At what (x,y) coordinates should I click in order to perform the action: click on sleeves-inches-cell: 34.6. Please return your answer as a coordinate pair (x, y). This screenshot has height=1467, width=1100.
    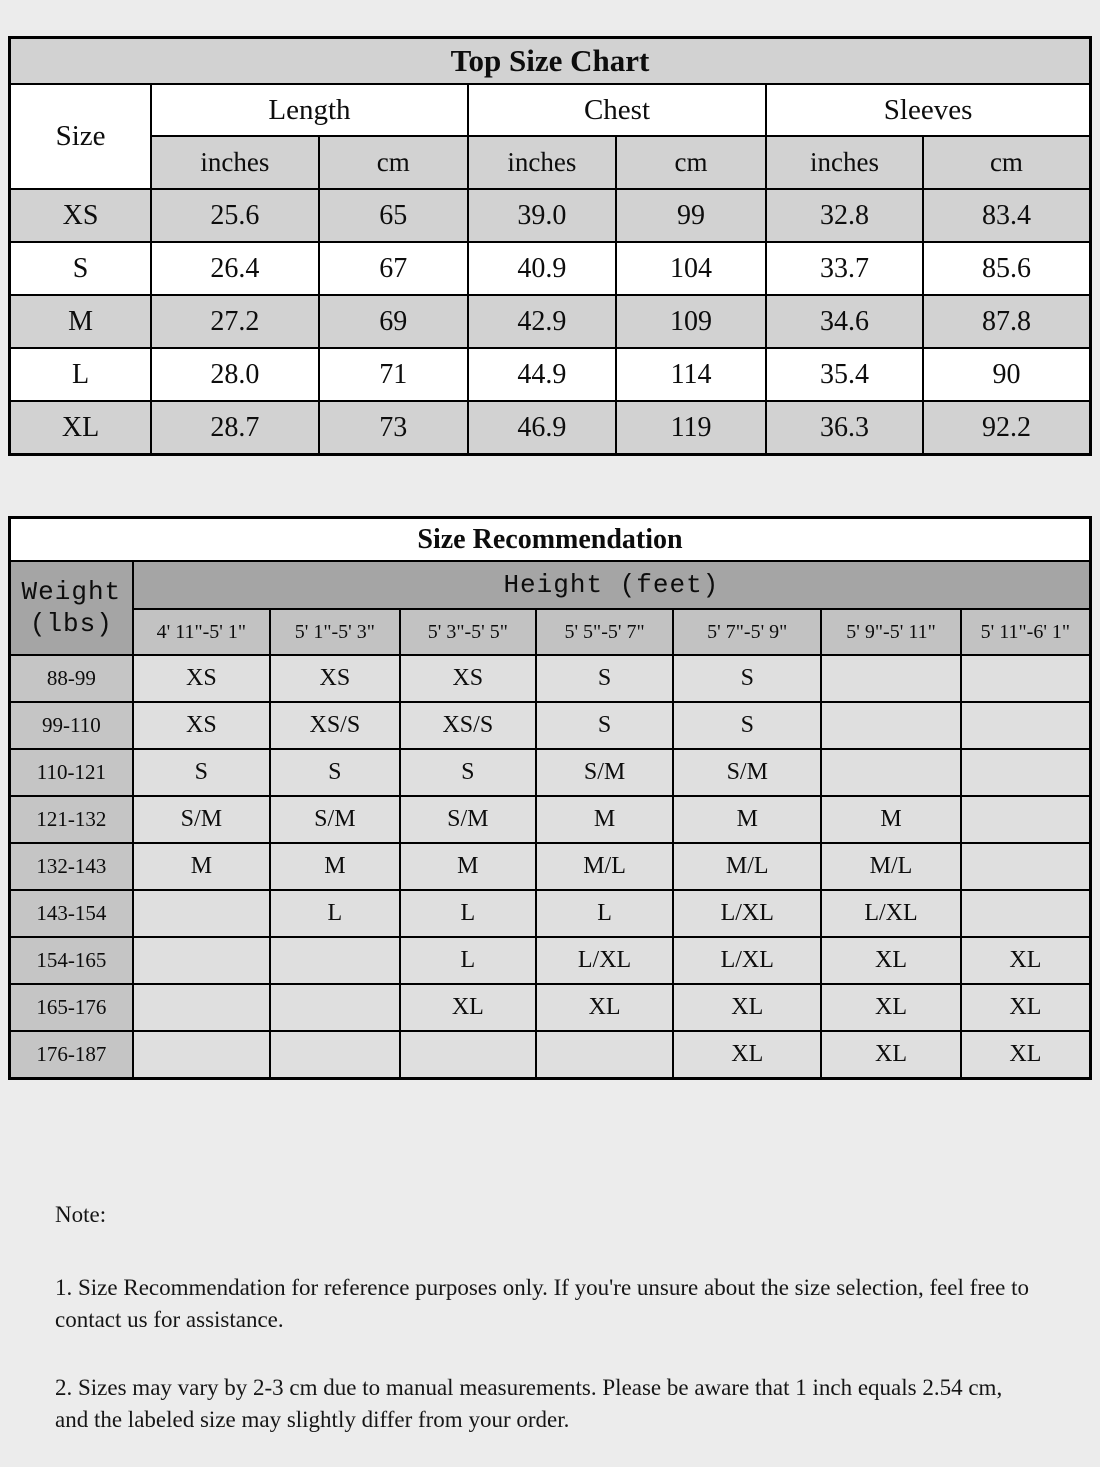
    Looking at the image, I should click on (844, 321).